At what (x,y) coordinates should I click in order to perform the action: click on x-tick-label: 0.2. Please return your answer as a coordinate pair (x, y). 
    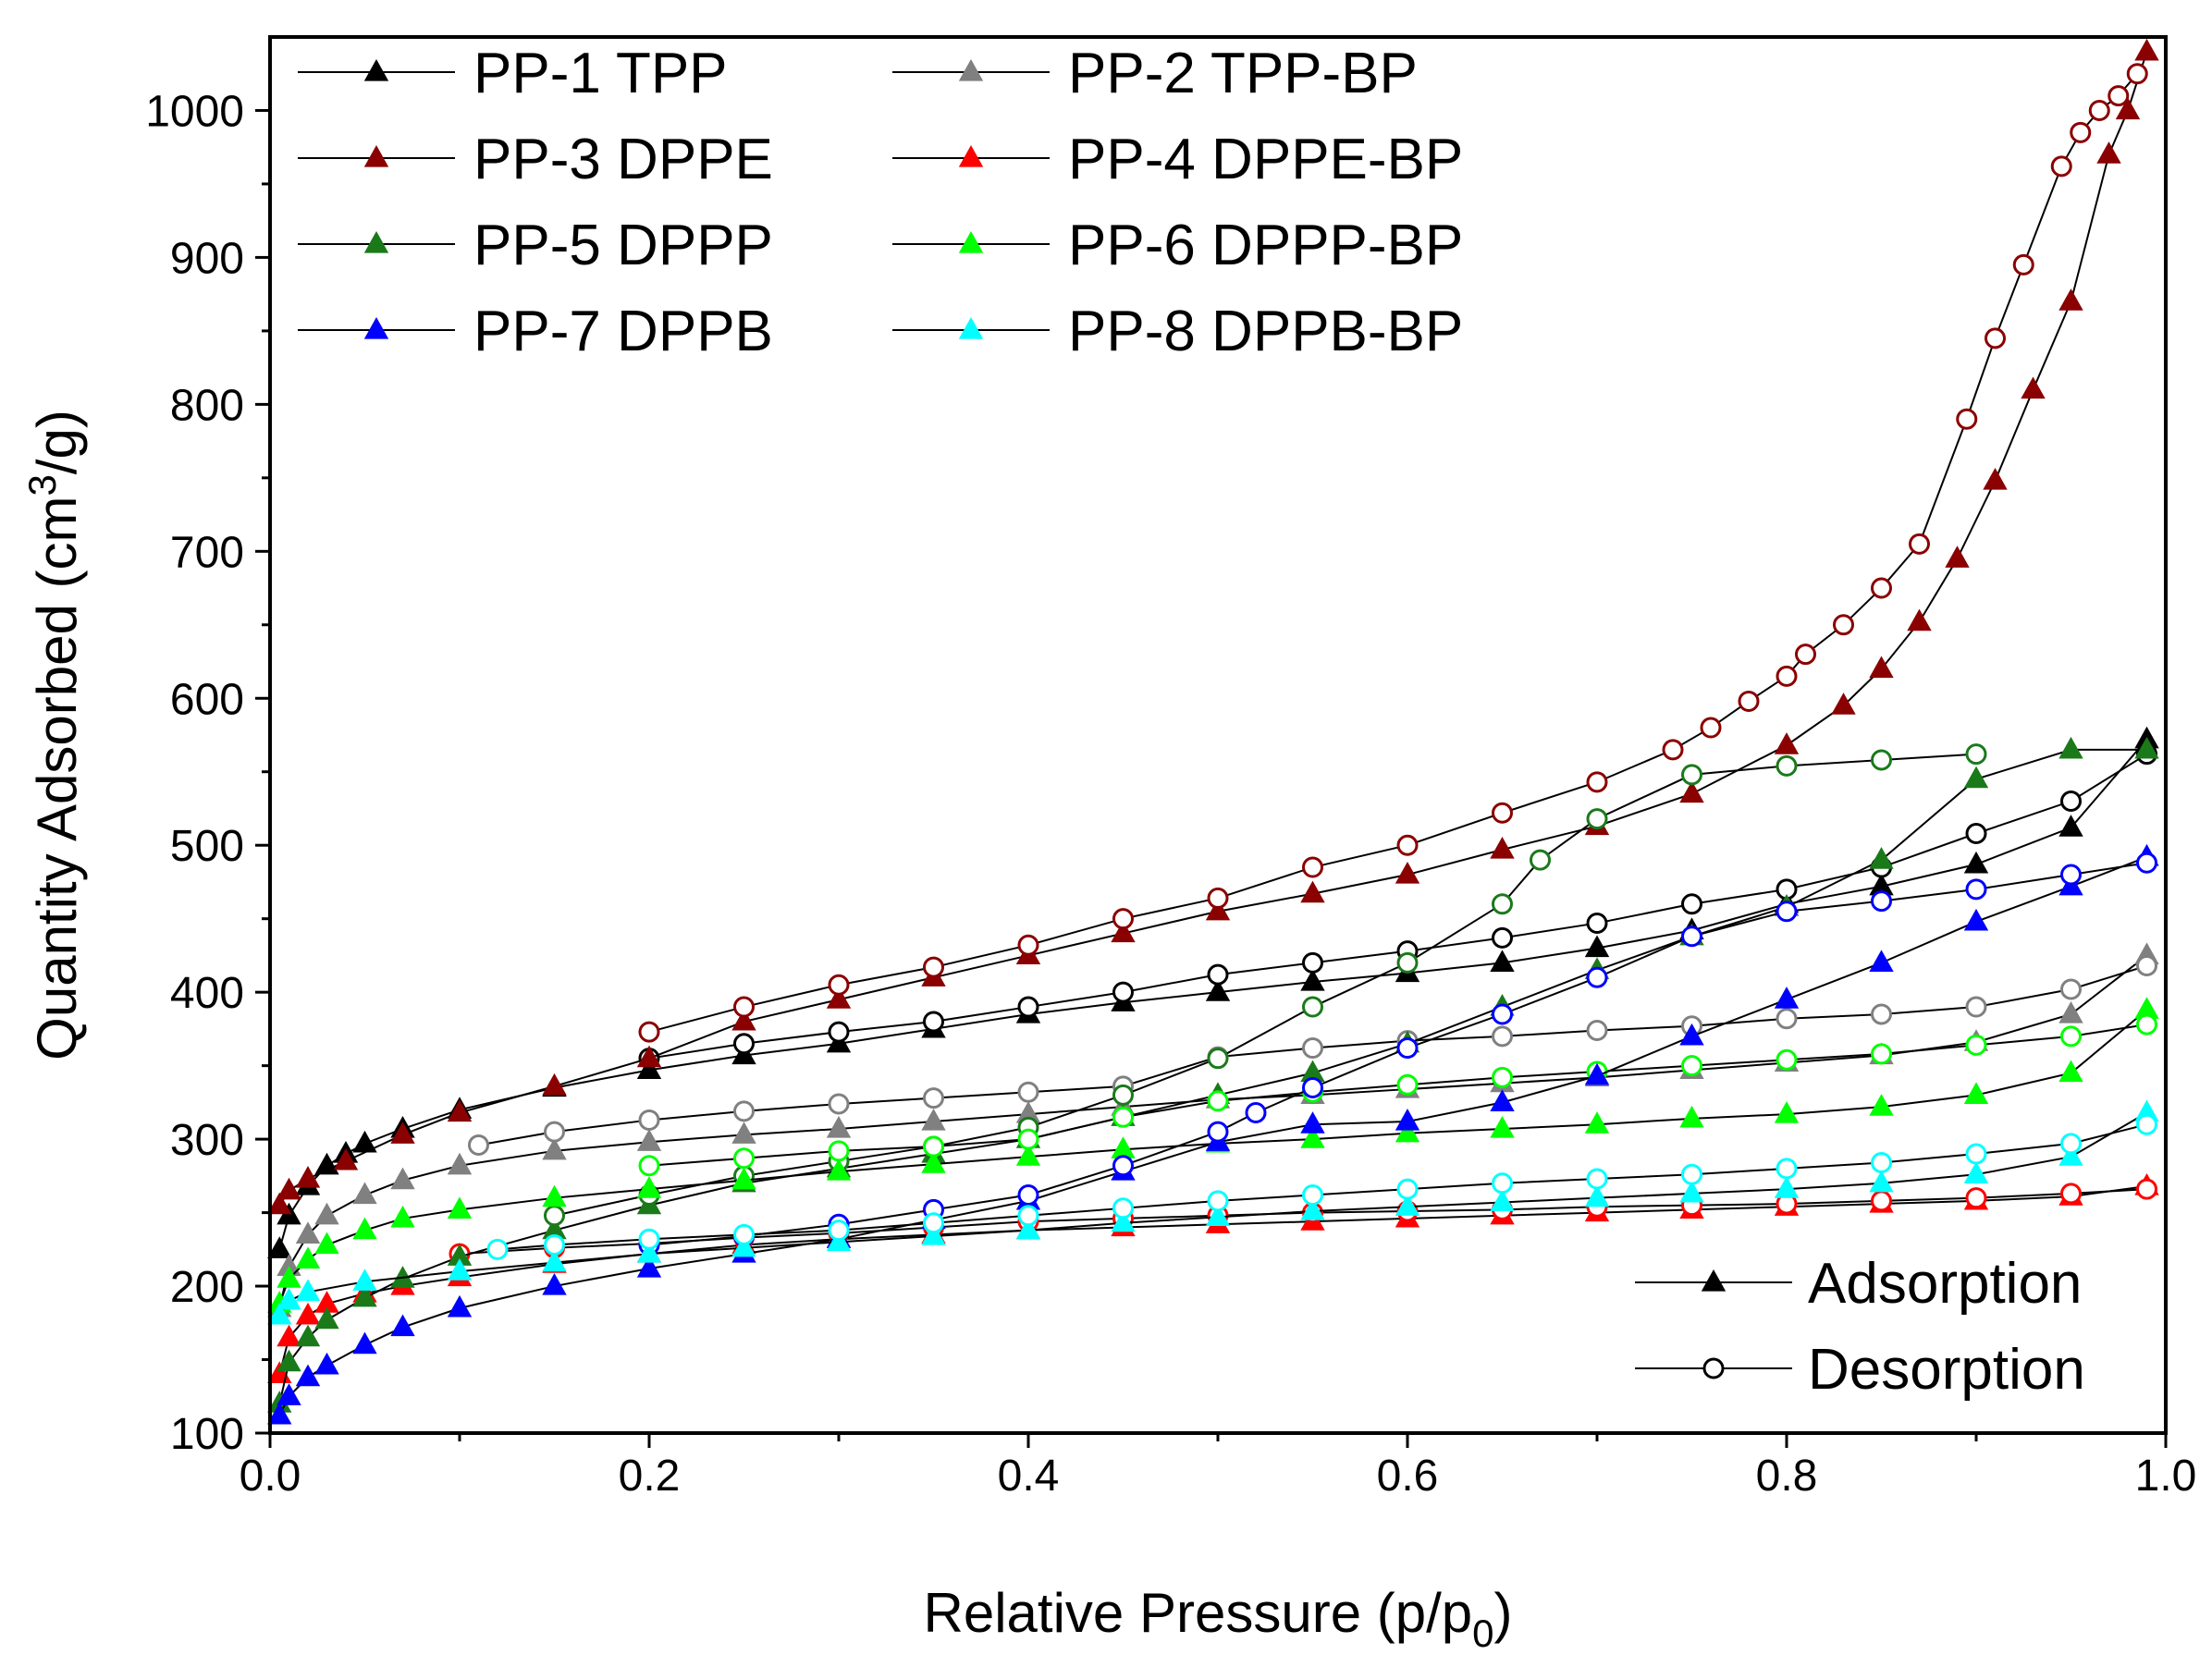
    Looking at the image, I should click on (650, 1476).